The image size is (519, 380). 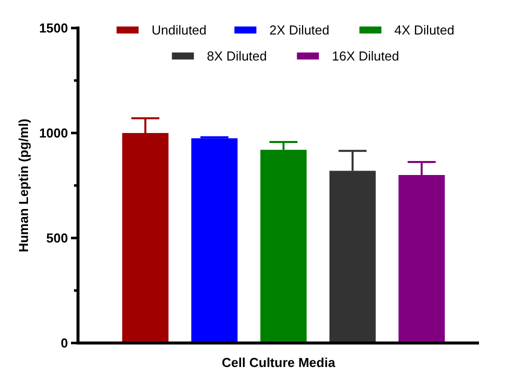 I want to click on y-tick-label: 1500, so click(x=53, y=28).